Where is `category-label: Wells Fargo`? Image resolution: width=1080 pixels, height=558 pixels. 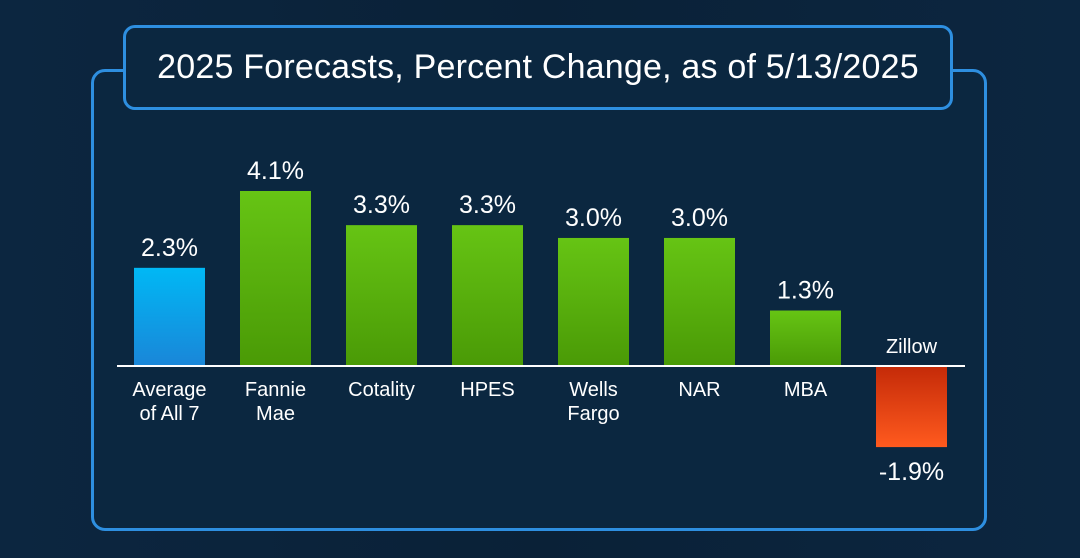 category-label: Wells Fargo is located at coordinates (593, 402).